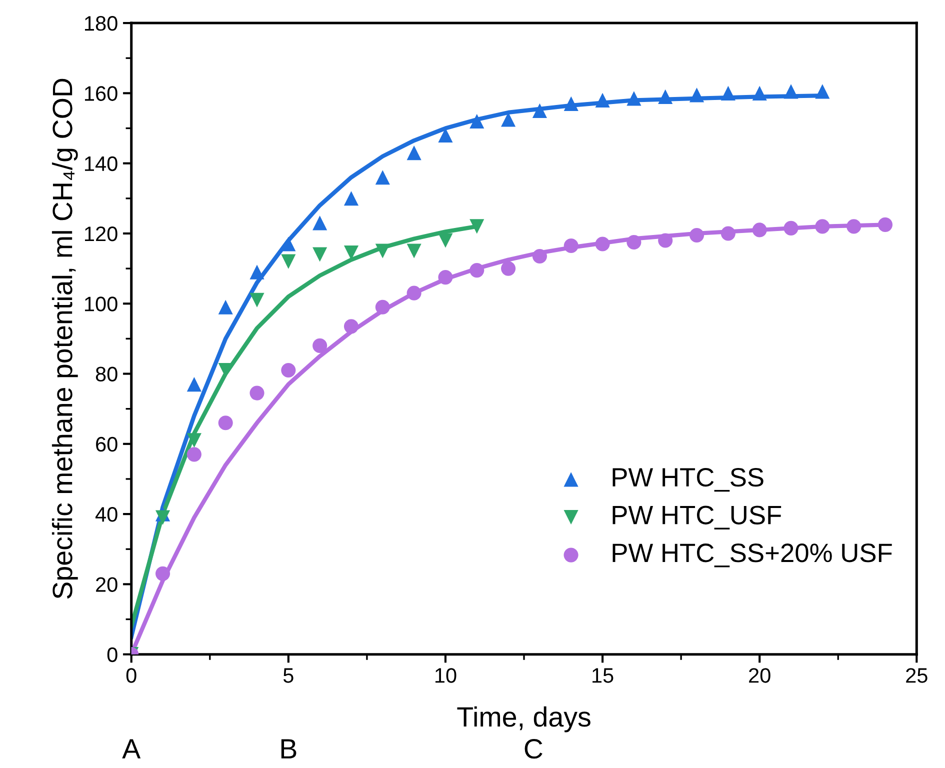 This screenshot has width=945, height=768. Describe the element at coordinates (533, 749) in the screenshot. I see `text: C` at that location.